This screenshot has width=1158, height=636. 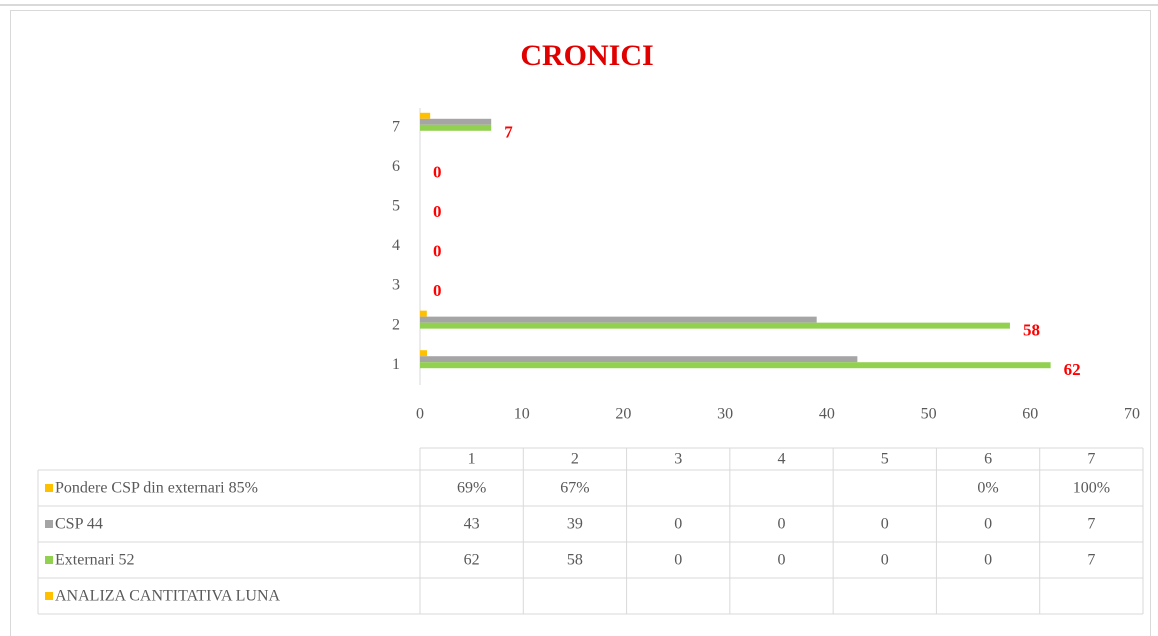 I want to click on legend-label: CSP 44, so click(x=79, y=524).